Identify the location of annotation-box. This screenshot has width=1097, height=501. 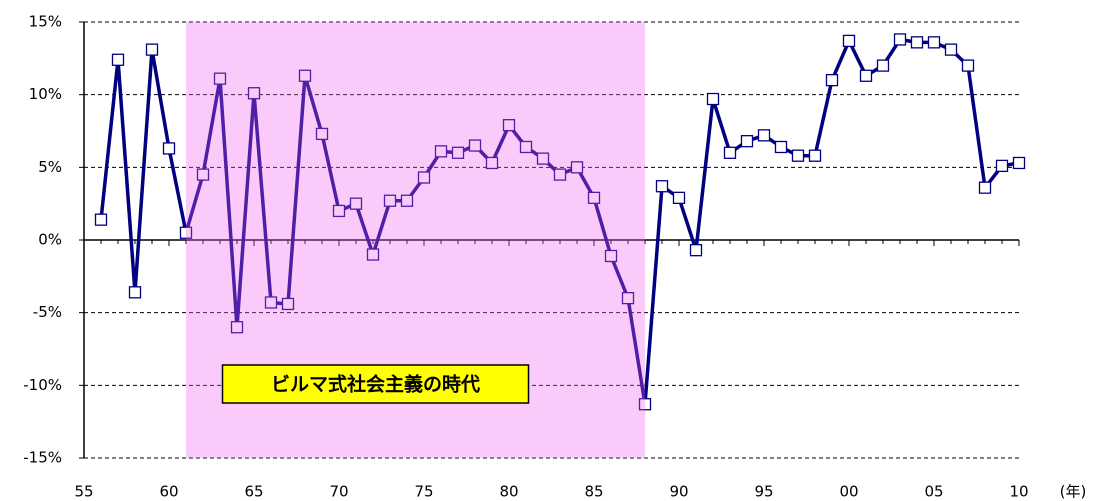
(375, 384).